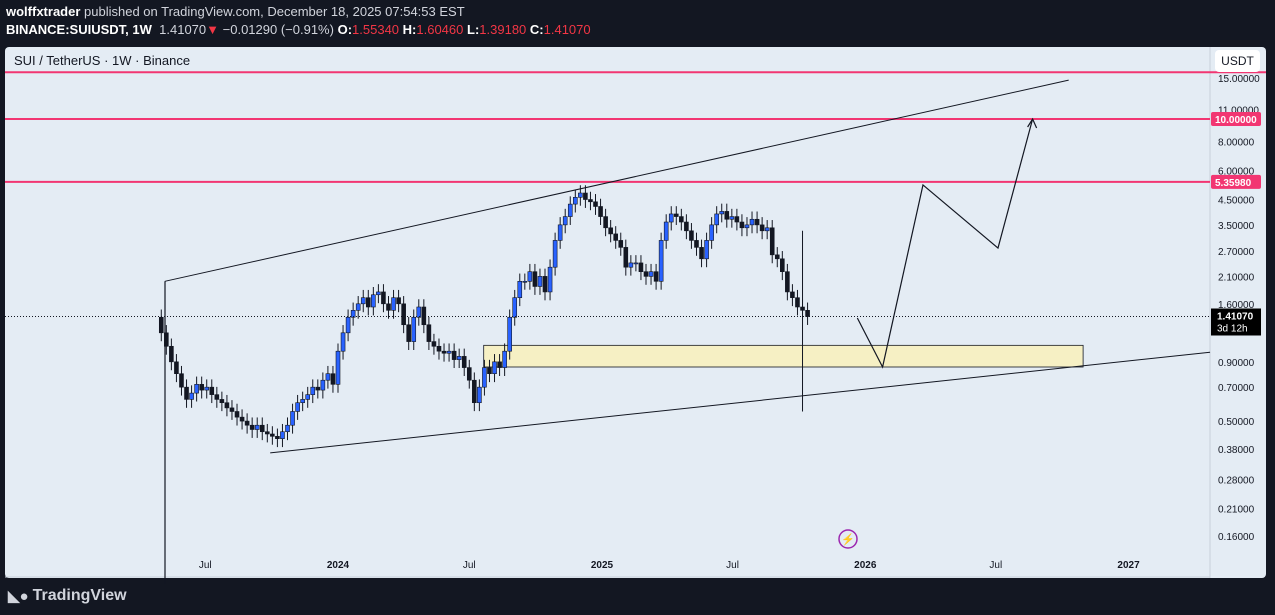 Image resolution: width=1275 pixels, height=615 pixels. I want to click on currency-button: USDT, so click(1237, 61).